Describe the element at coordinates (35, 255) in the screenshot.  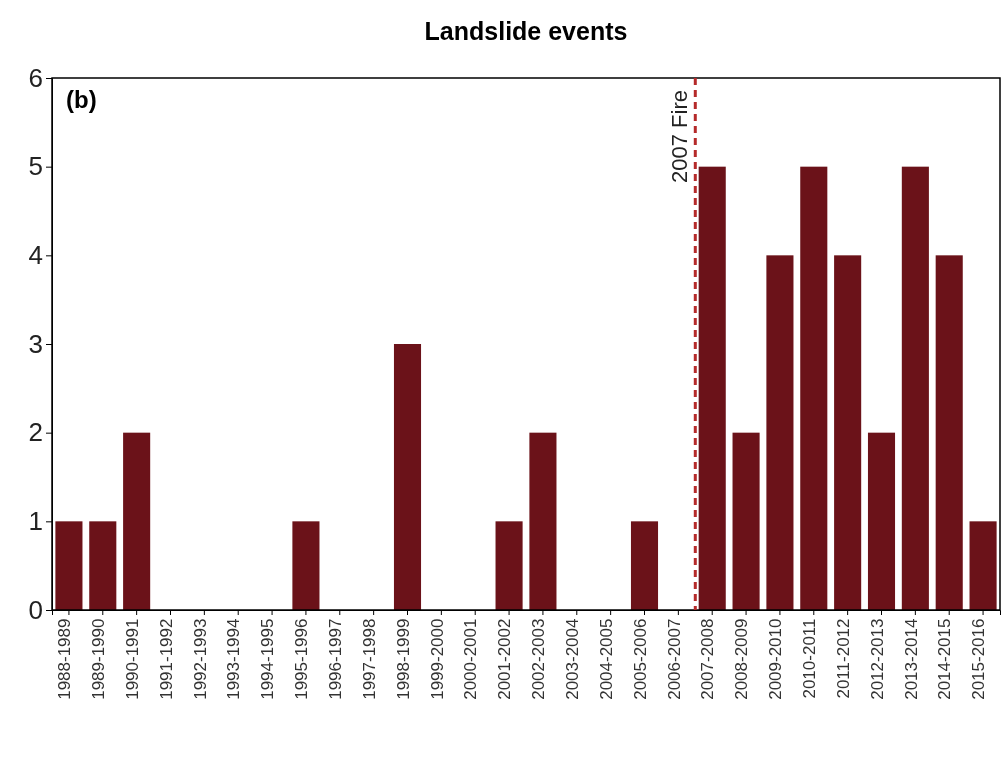
I see `y-tick-label: 4` at that location.